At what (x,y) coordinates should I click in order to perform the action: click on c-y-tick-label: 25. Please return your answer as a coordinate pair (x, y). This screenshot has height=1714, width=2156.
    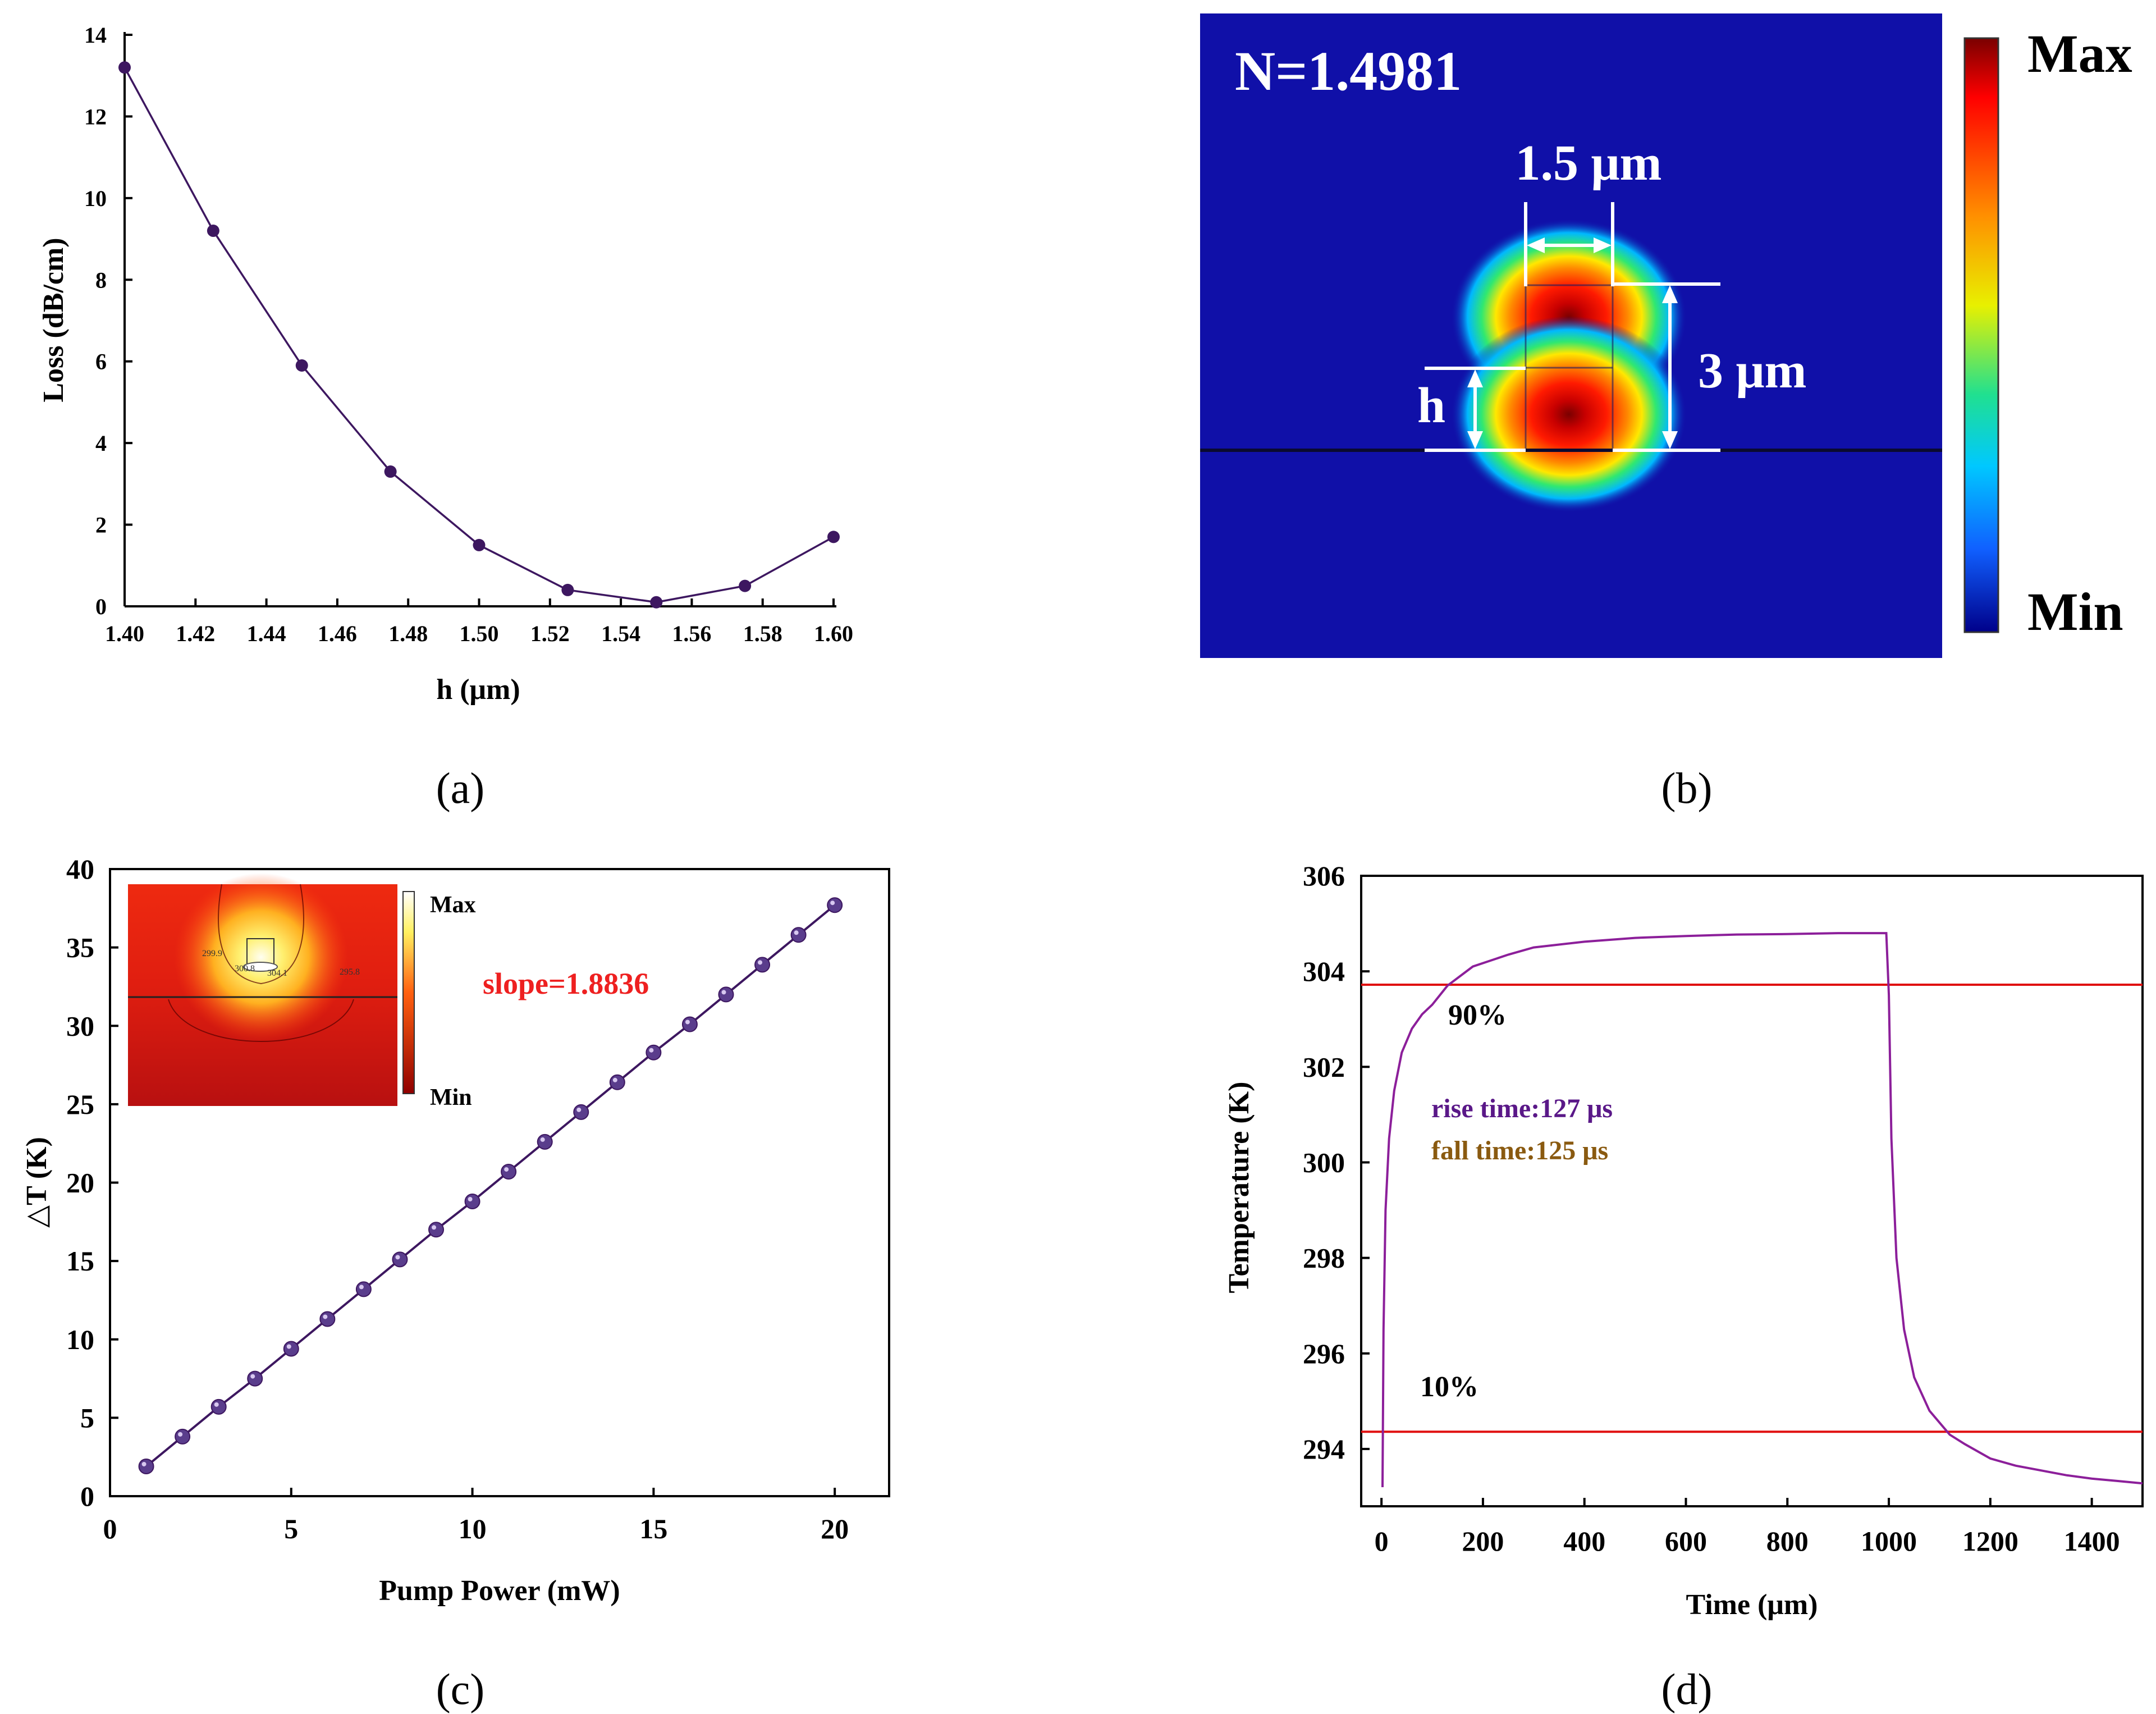
    Looking at the image, I should click on (80, 1104).